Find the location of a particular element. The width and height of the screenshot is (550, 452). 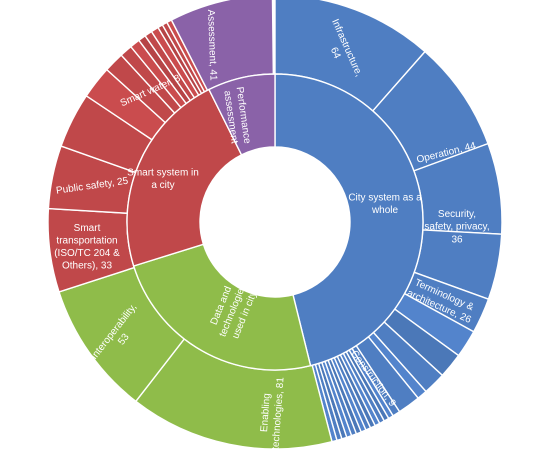

inner-segment-performance-assessment is located at coordinates (242, 114).